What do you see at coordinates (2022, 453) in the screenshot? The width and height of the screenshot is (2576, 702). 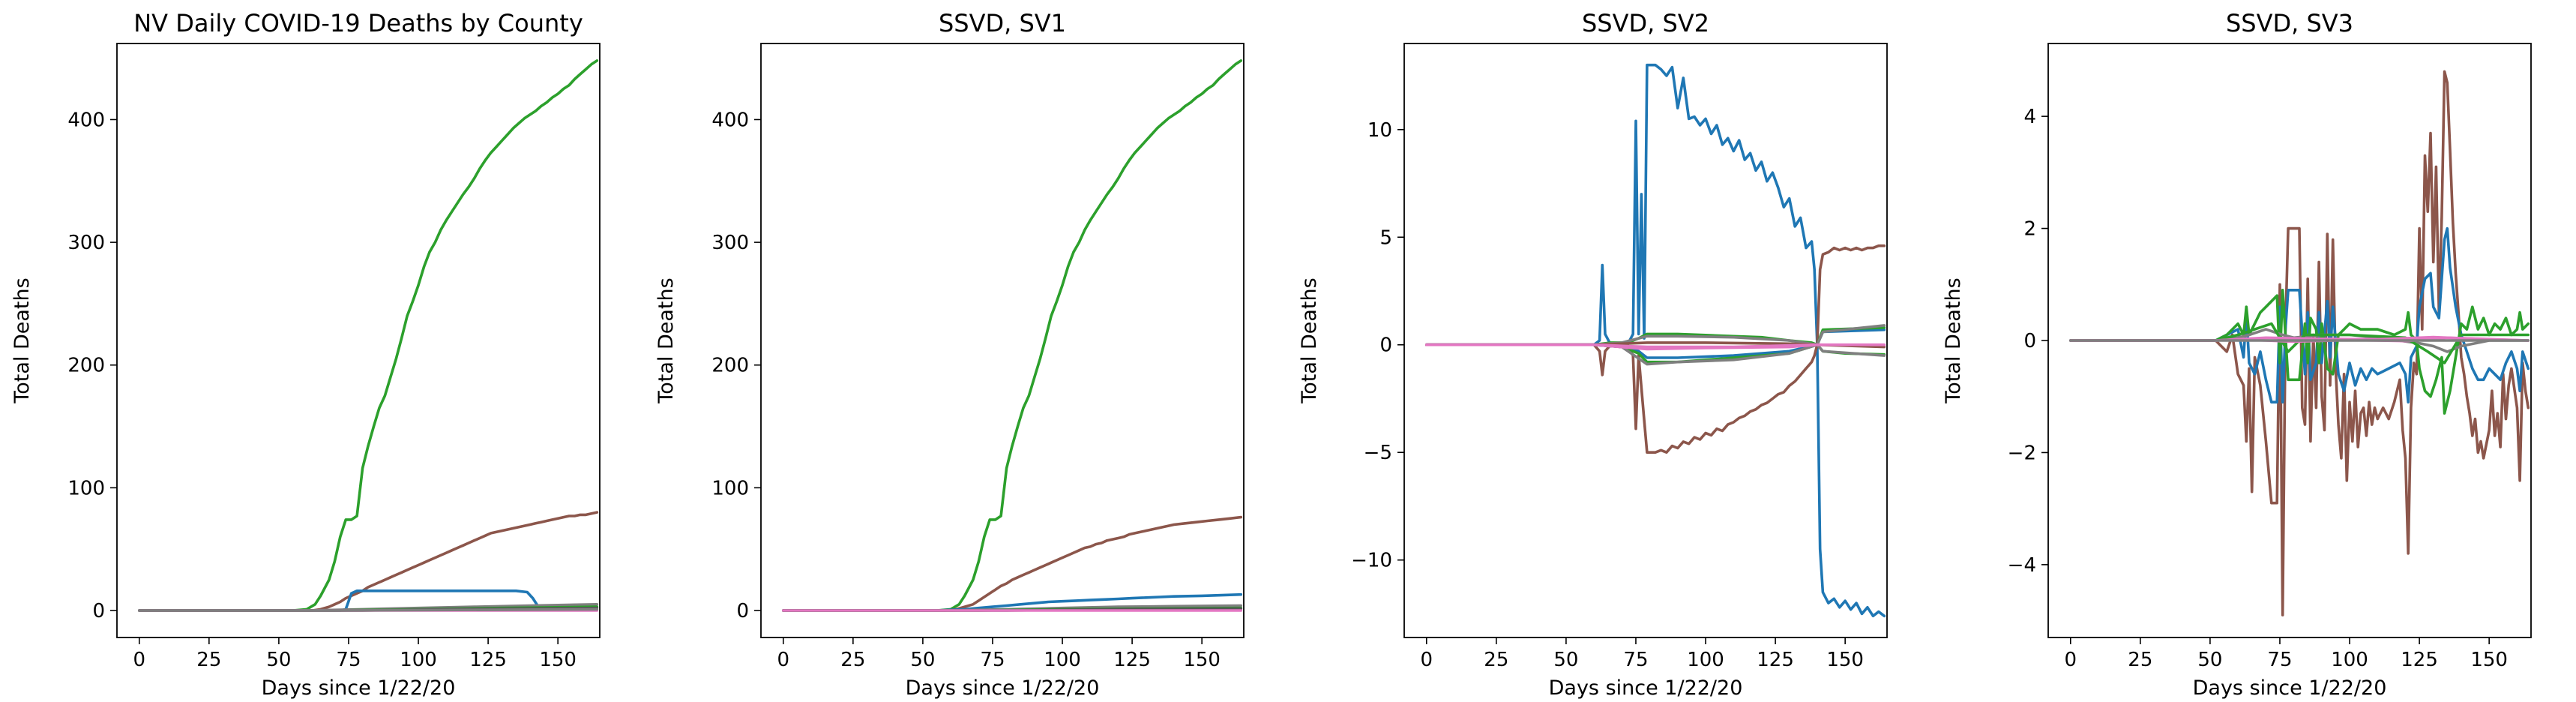 I see `y-tick-label: −2` at bounding box center [2022, 453].